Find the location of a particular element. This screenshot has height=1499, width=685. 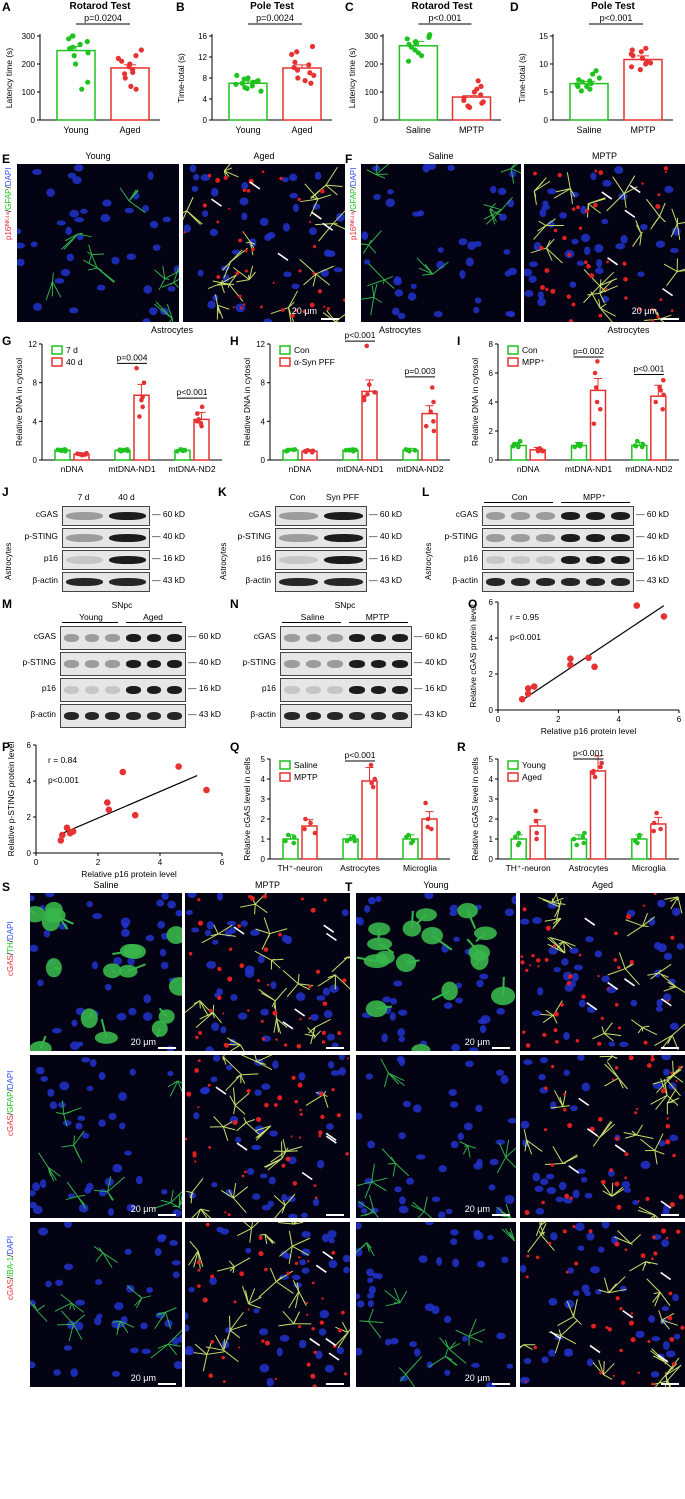

blot-row-label: p-STING is located at coordinates (461, 536).